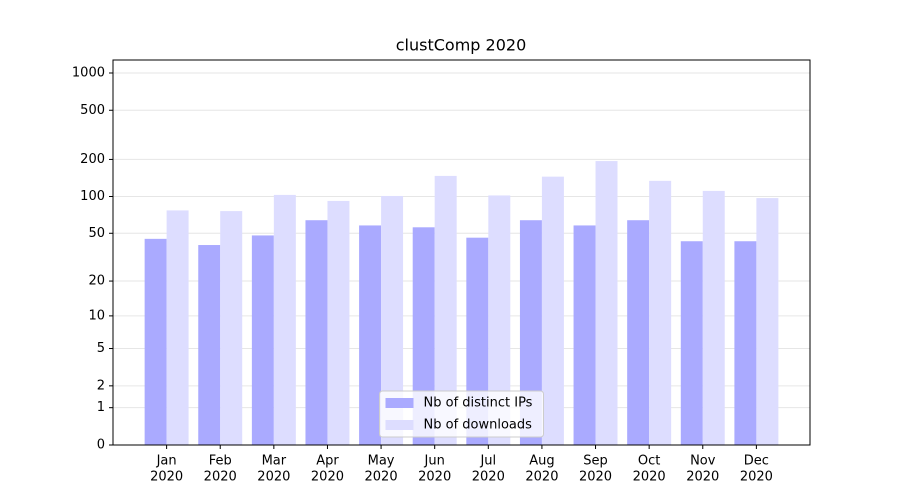 The image size is (900, 504). Describe the element at coordinates (461, 45) in the screenshot. I see `chart-title: clustComp 2020` at that location.